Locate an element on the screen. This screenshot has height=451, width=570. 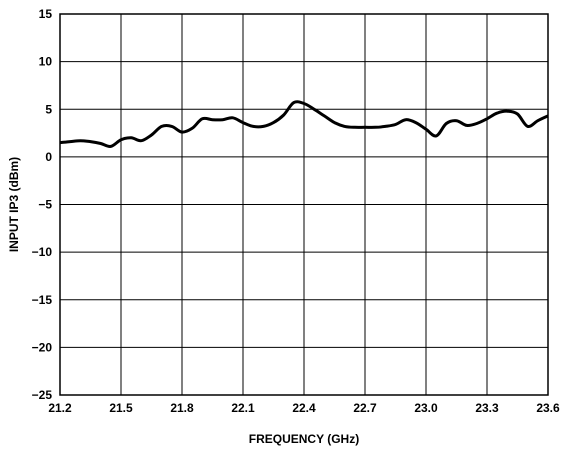
x-tick-label: 22.1 is located at coordinates (243, 408).